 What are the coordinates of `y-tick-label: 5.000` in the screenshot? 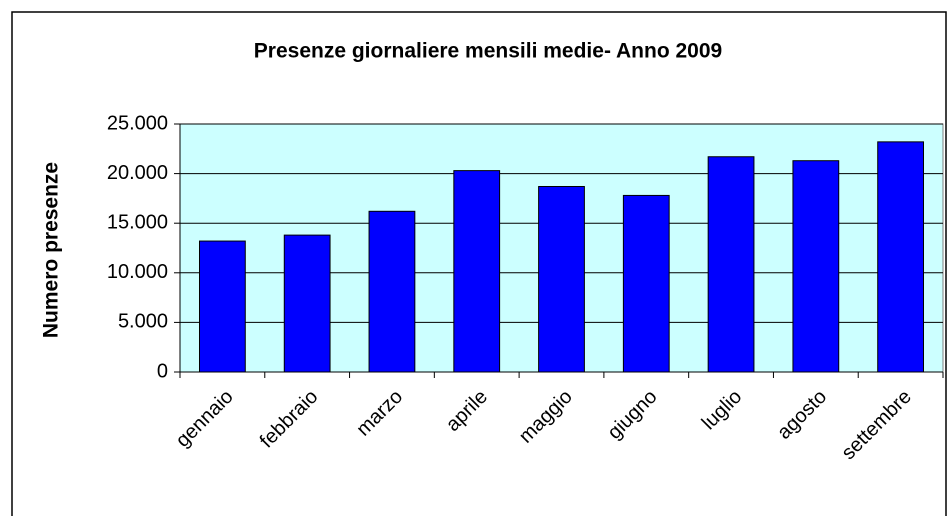 It's located at (143, 322).